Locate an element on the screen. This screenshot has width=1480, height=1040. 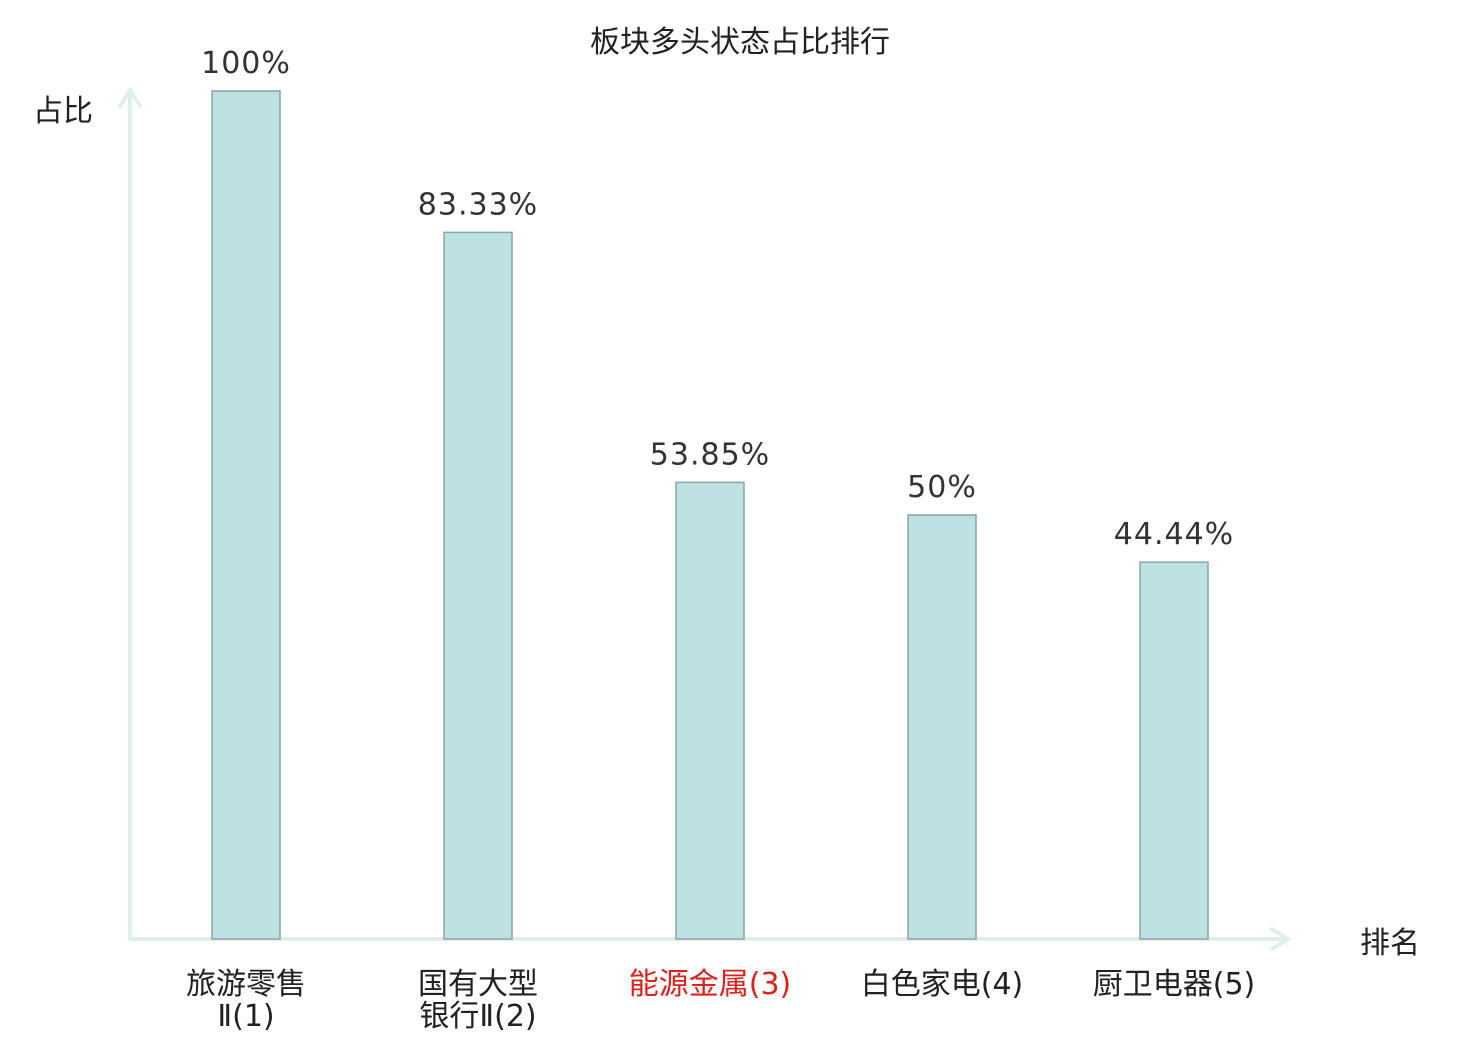
x-tick-label: 厨卫电器(5) is located at coordinates (1174, 984).